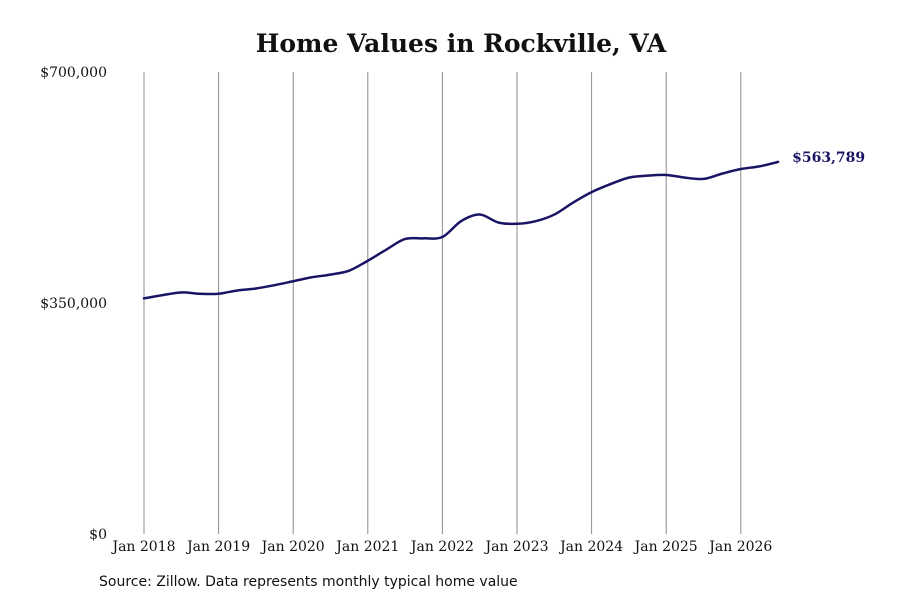  I want to click on y-axis-tick-labels: $700,000 $350,000 $0, so click(73, 304).